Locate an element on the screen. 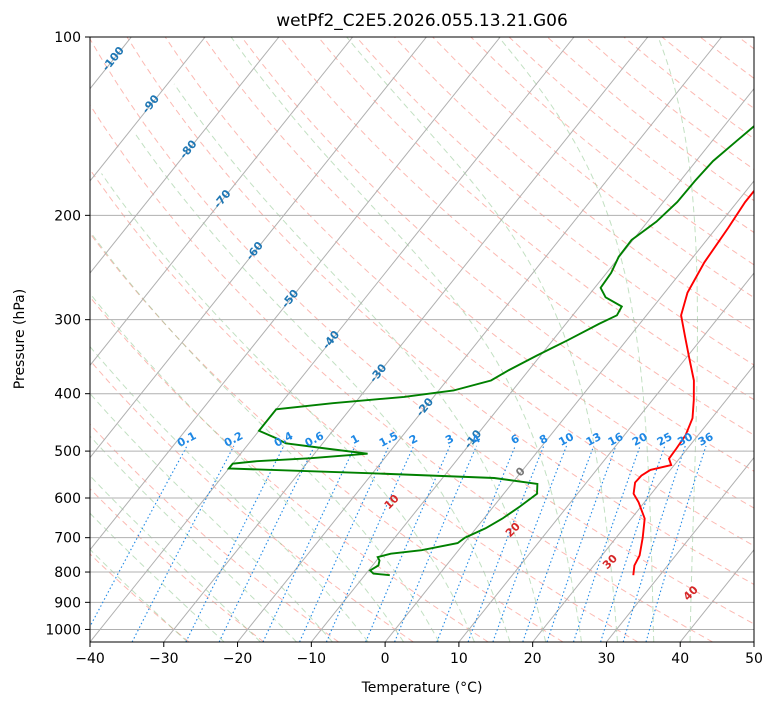 Image resolution: width=775 pixels, height=708 pixels. y-tick-label: 400 is located at coordinates (67, 395).